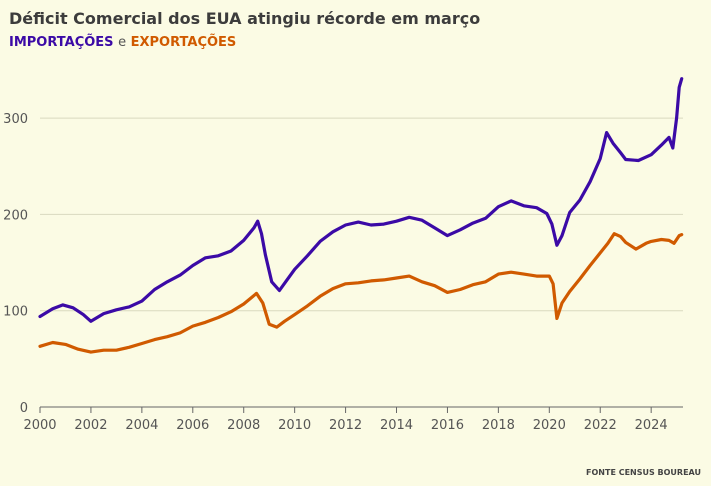  Describe the element at coordinates (243, 425) in the screenshot. I see `x-tick-label: 2008` at that location.